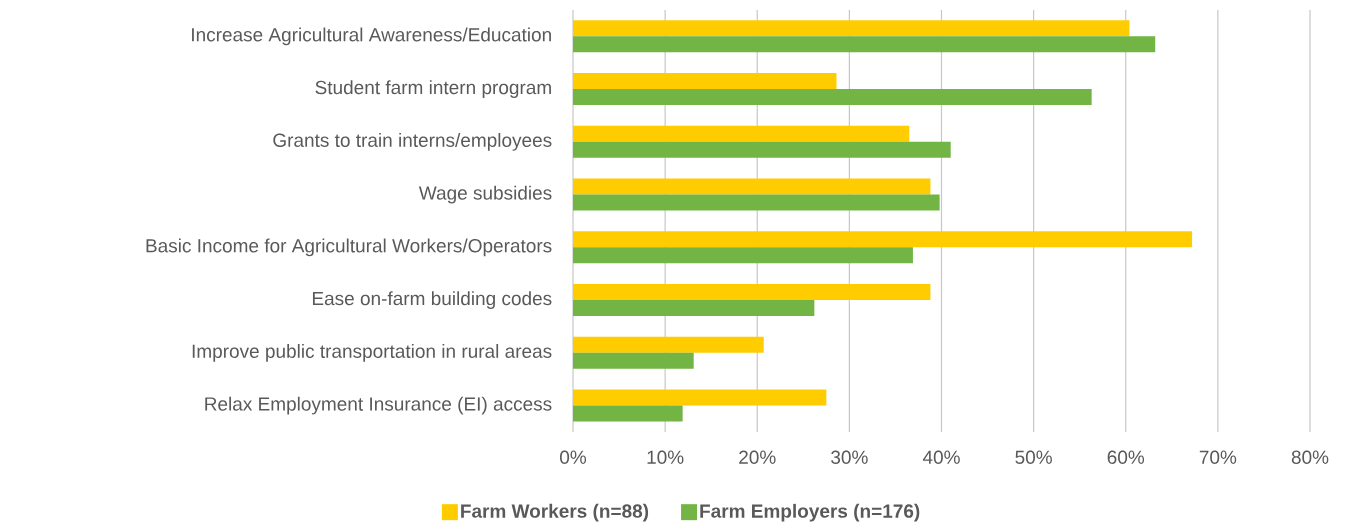  Describe the element at coordinates (573, 457) in the screenshot. I see `x-tick-label: 0%` at that location.